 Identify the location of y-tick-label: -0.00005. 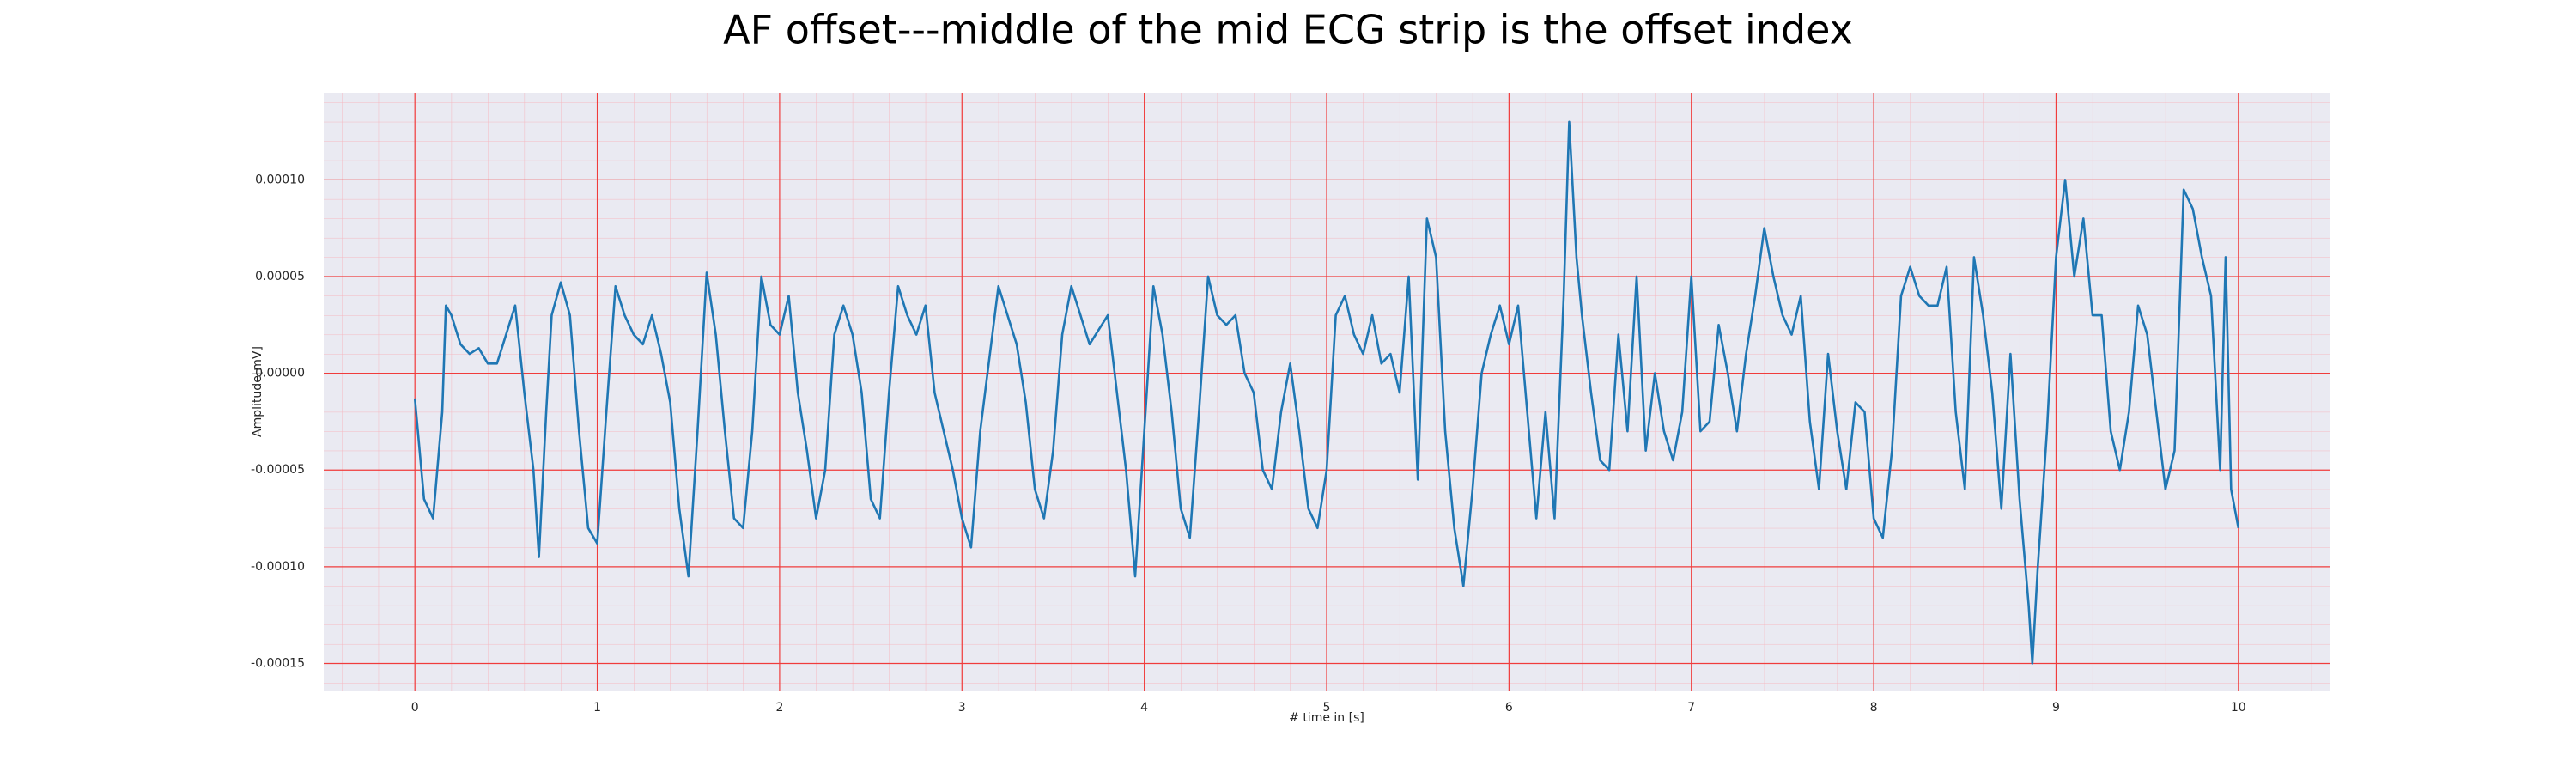
(278, 470).